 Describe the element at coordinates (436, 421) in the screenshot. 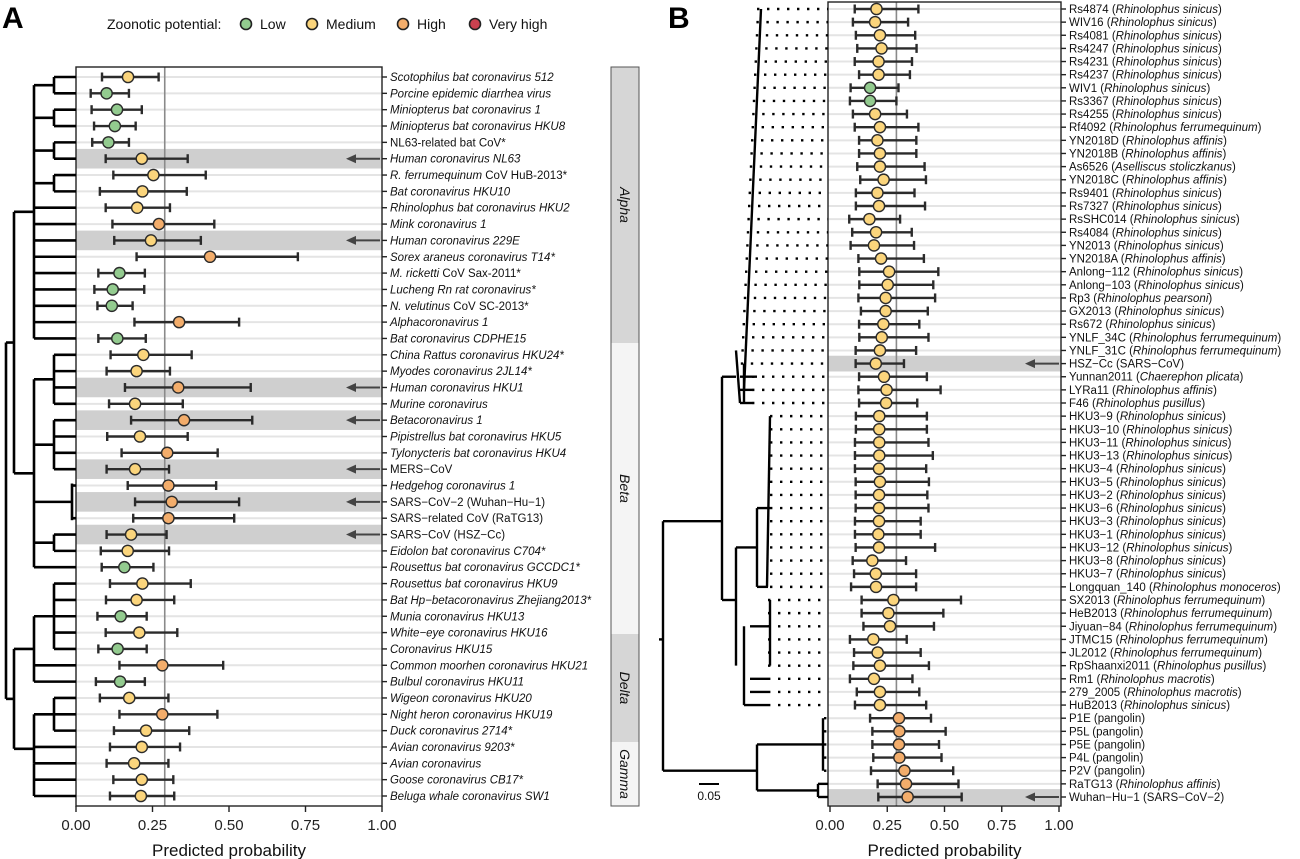

I see `row-label: Betacoronavirus 1` at that location.